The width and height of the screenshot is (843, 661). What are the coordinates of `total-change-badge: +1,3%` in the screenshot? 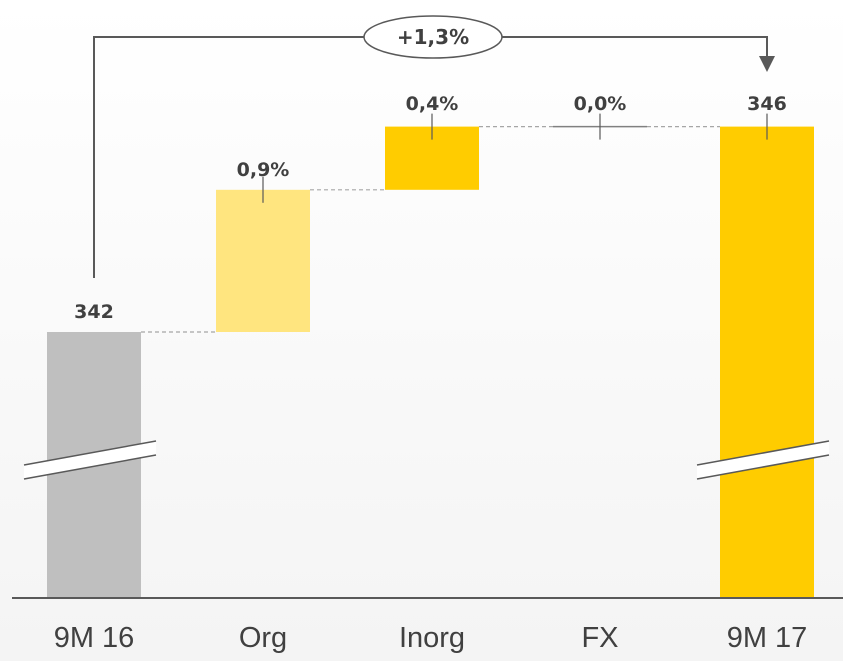 It's located at (433, 37).